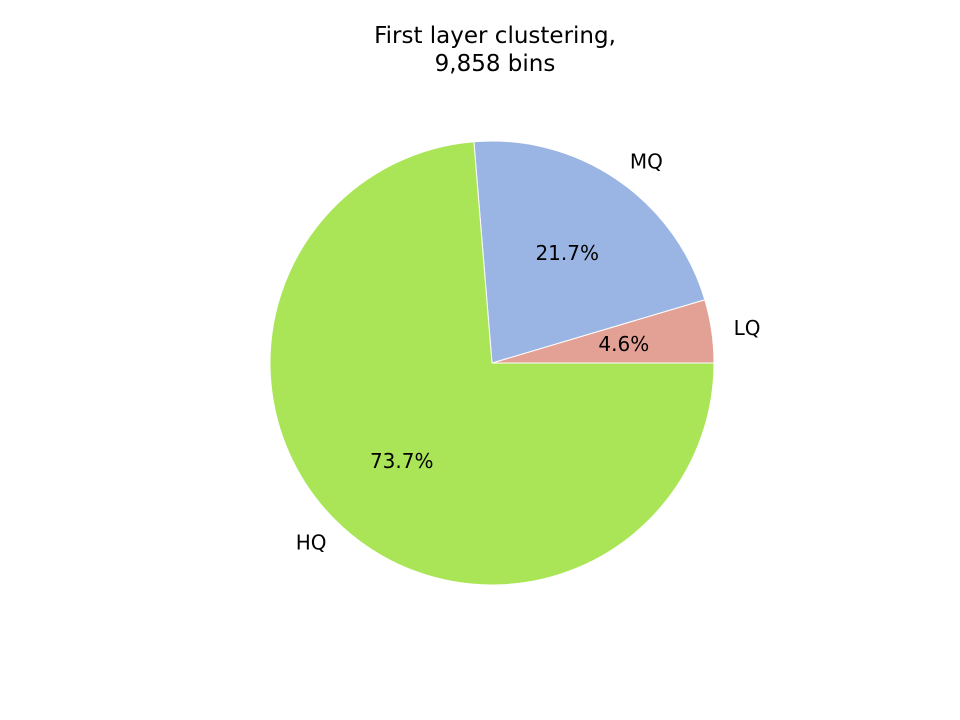 The image size is (960, 720). I want to click on slice-percent-lq: 4.6%, so click(623, 344).